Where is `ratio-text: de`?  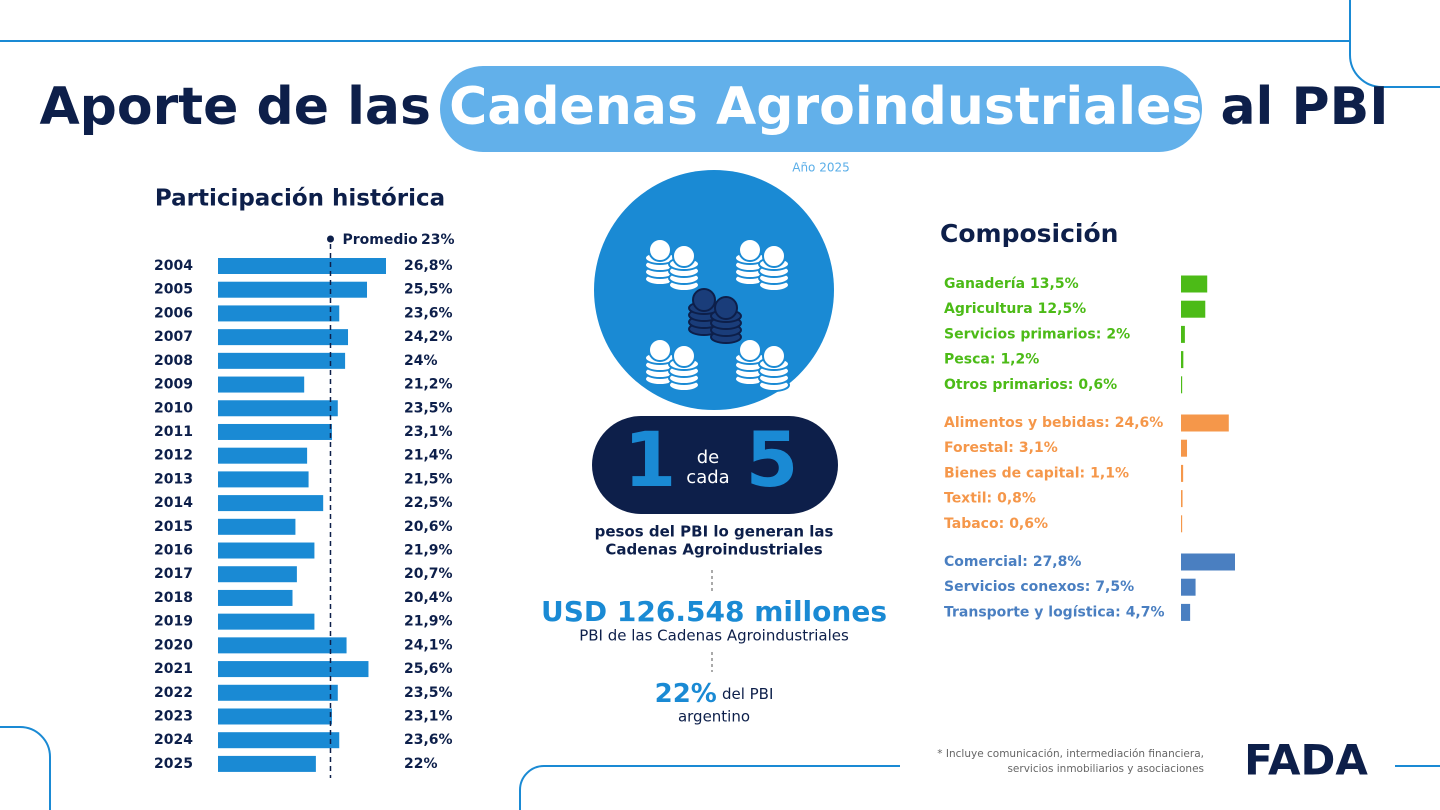 ratio-text: de is located at coordinates (708, 457).